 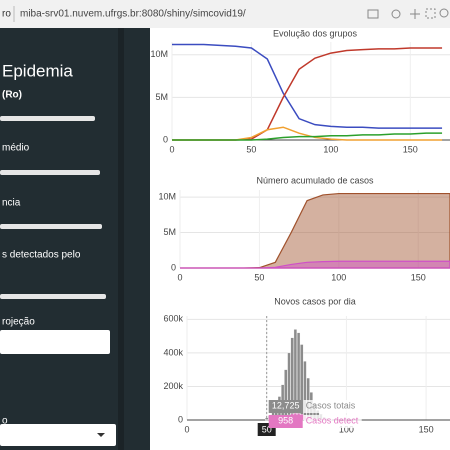 I want to click on select-input, so click(x=58, y=435).